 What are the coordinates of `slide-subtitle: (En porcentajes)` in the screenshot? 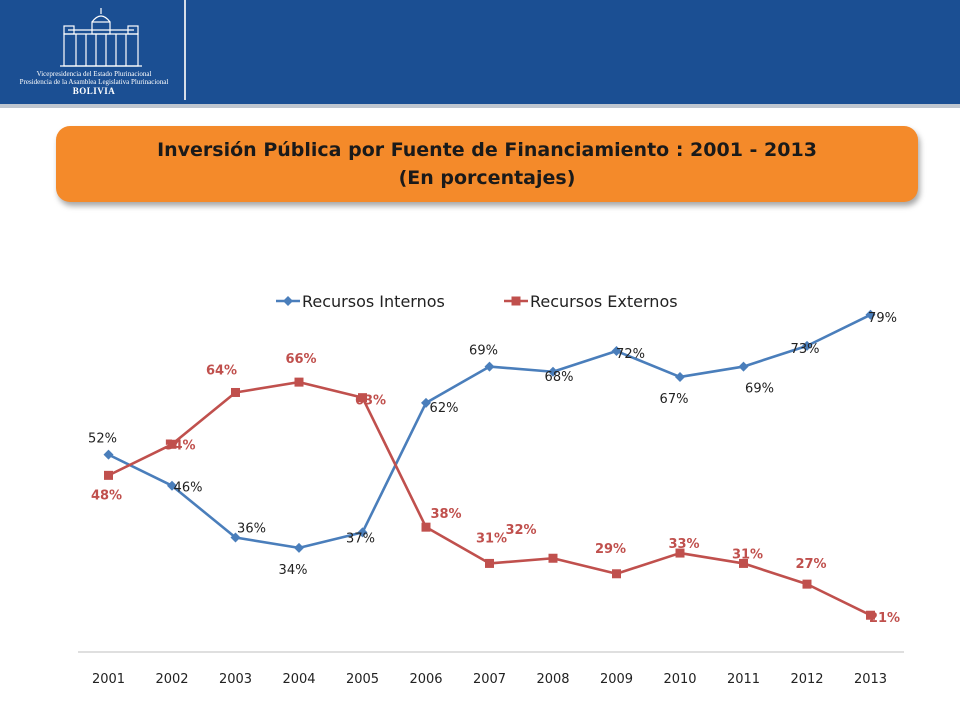 It's located at (487, 178).